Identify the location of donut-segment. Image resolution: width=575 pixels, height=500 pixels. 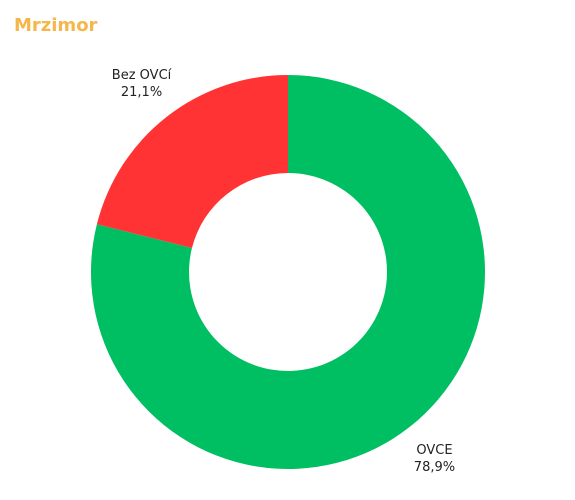
(192, 161).